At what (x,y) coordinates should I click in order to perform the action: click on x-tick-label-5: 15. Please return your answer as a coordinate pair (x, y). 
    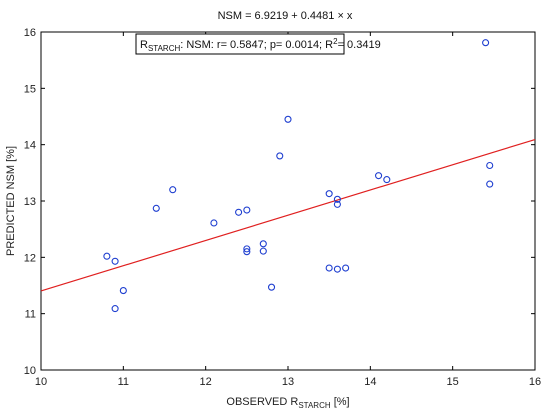
    Looking at the image, I should click on (453, 382).